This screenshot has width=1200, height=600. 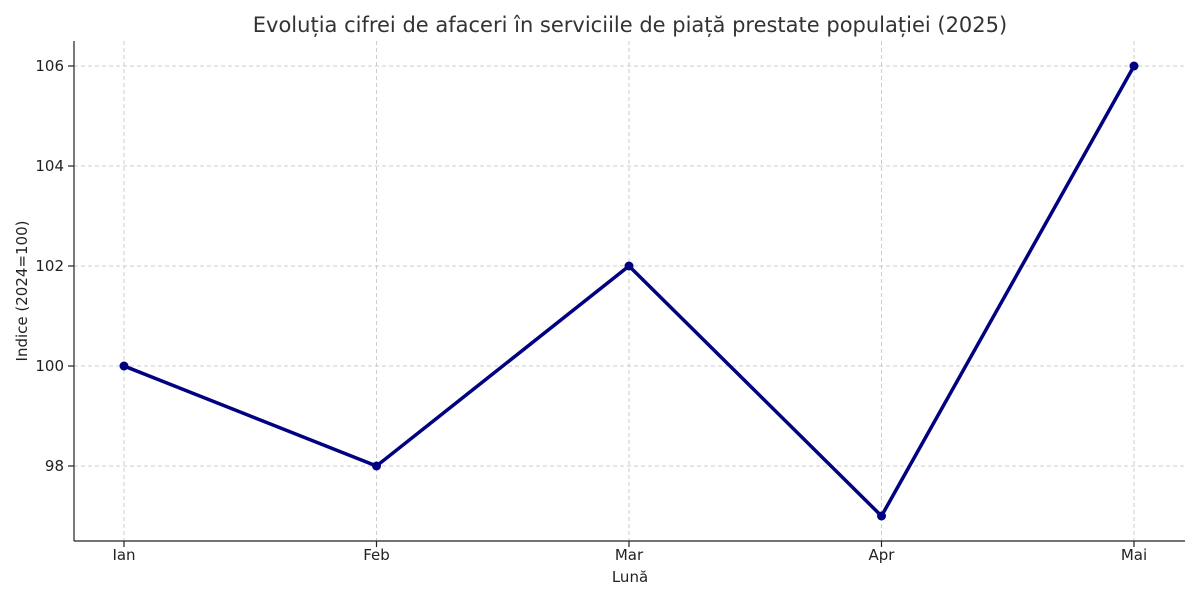 What do you see at coordinates (49, 66) in the screenshot?
I see `y-tick-label: 106` at bounding box center [49, 66].